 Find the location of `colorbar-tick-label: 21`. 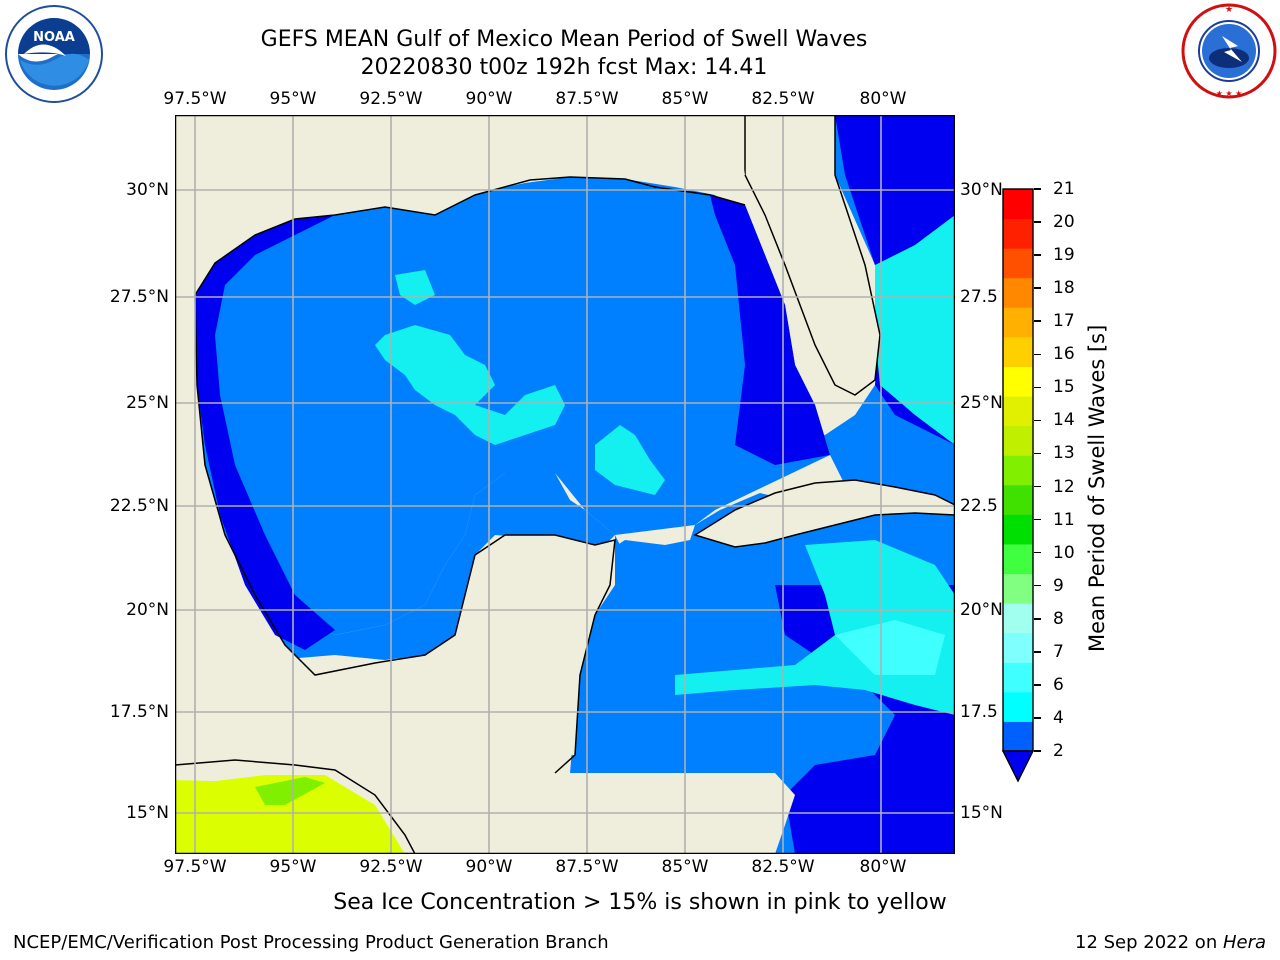

colorbar-tick-label: 21 is located at coordinates (1064, 189).